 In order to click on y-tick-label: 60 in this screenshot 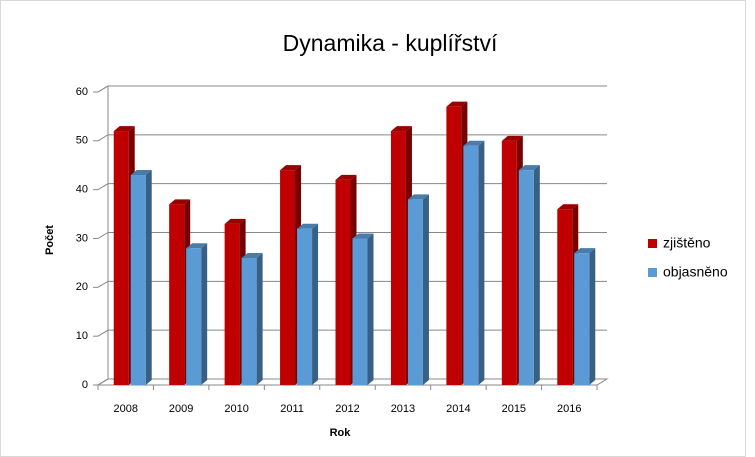, I will do `click(82, 92)`.